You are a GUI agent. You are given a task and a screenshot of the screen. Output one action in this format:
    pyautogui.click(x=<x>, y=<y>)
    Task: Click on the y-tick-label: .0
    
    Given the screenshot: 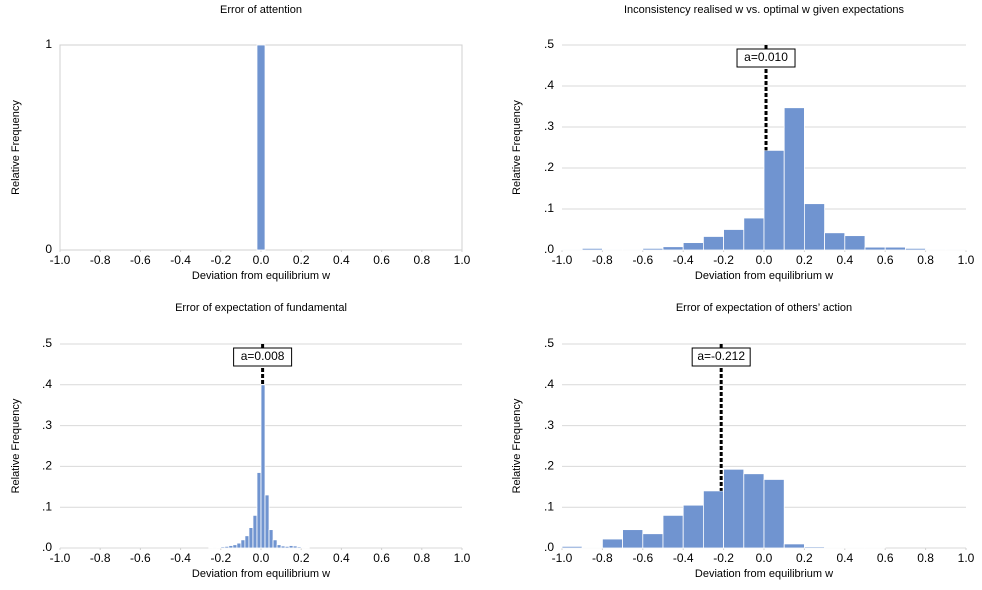 What is the action you would take?
    pyautogui.click(x=549, y=249)
    